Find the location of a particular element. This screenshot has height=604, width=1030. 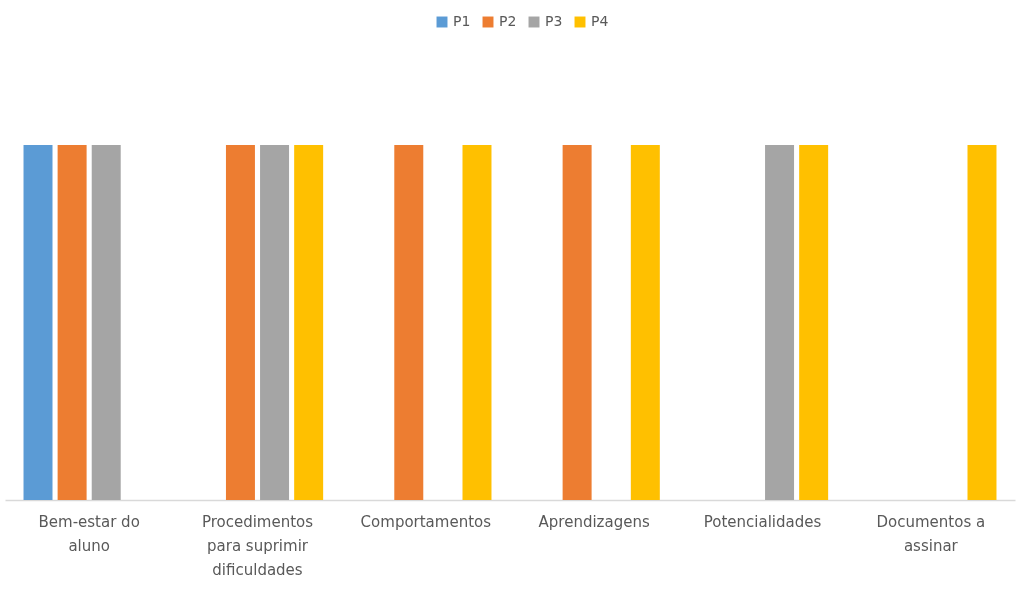

legend-label: P2 is located at coordinates (508, 21).